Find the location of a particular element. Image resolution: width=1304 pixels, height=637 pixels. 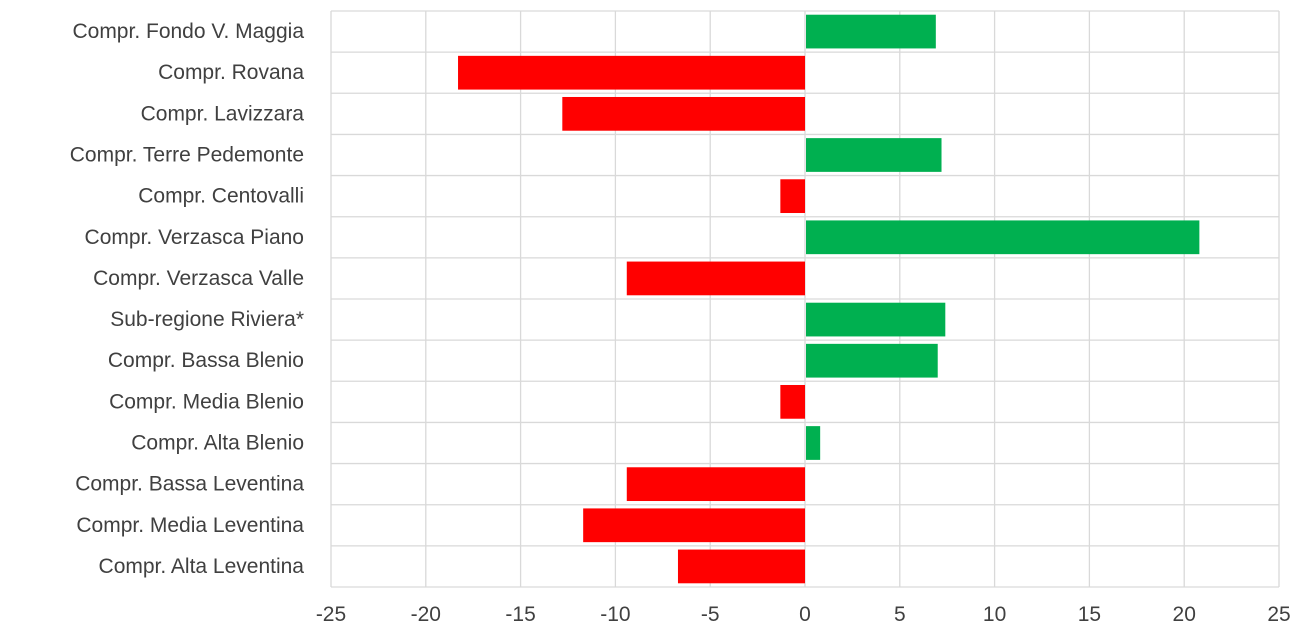

category-label: Compr. Media Leventina is located at coordinates (190, 525).